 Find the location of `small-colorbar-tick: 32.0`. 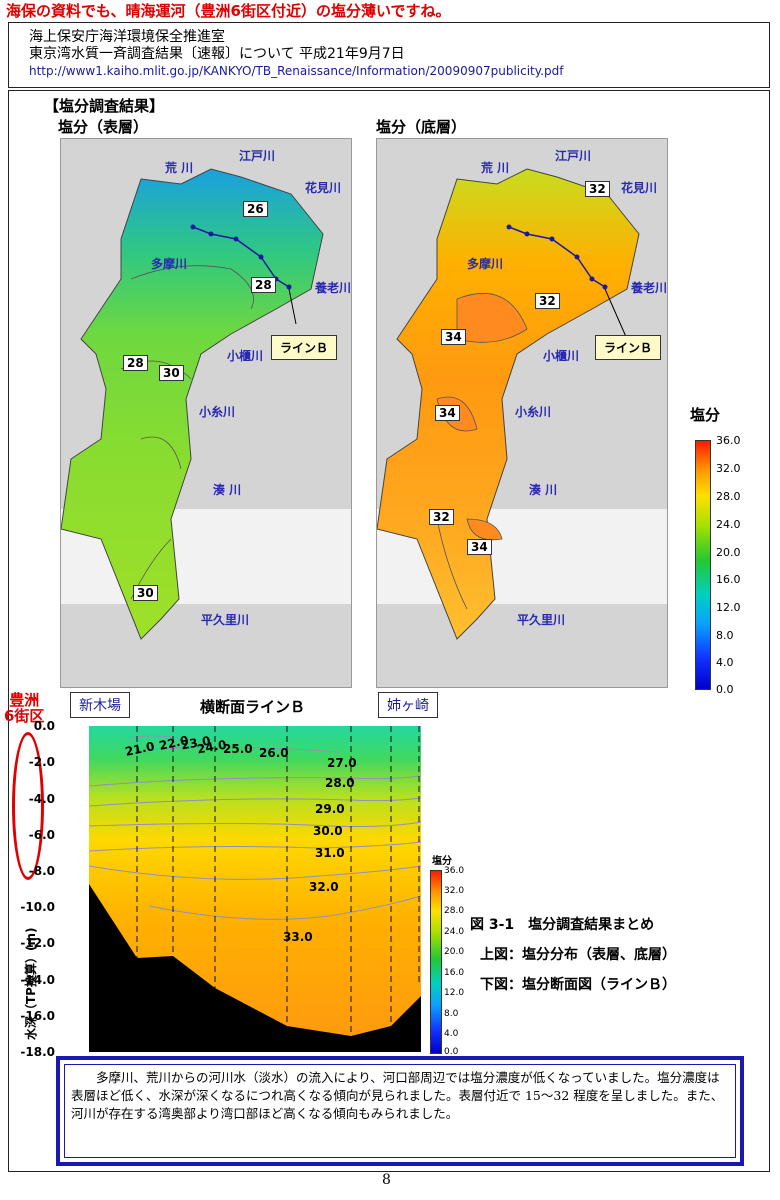

small-colorbar-tick: 32.0 is located at coordinates (454, 891).